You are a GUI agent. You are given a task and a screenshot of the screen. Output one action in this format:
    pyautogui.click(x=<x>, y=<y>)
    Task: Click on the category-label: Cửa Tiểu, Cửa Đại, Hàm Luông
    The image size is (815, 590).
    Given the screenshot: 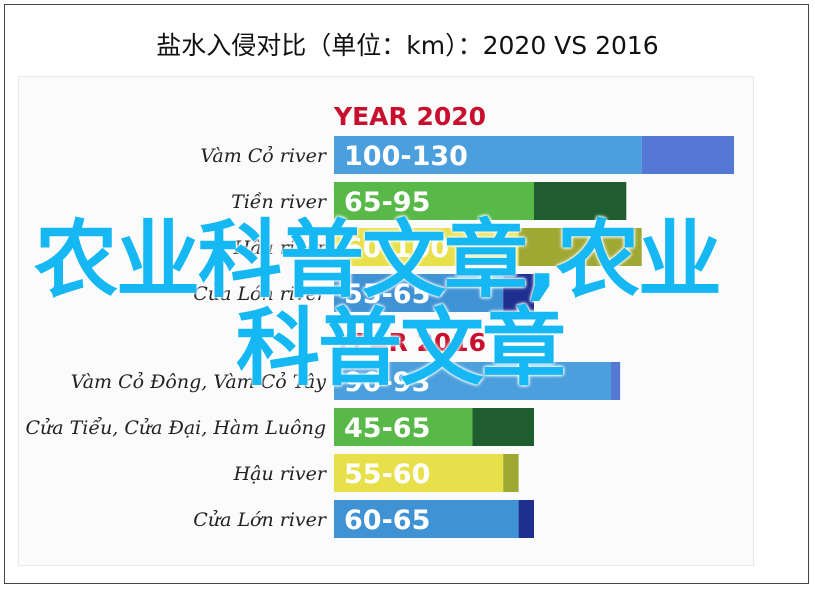 What is the action you would take?
    pyautogui.click(x=175, y=428)
    